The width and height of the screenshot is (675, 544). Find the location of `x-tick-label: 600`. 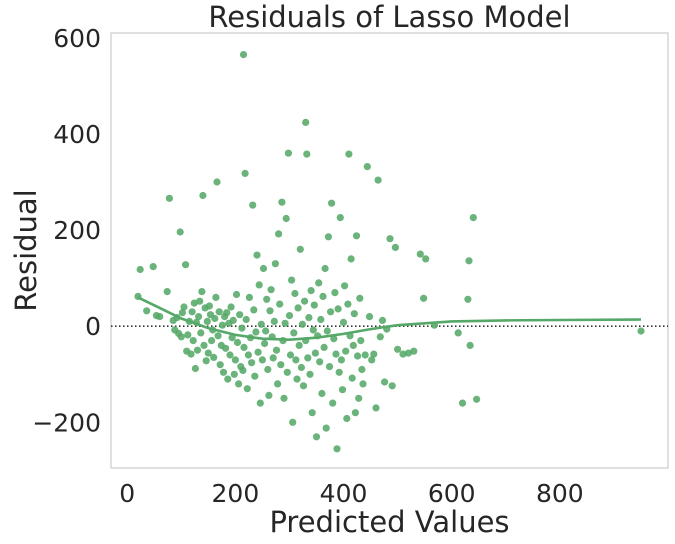

x-tick-label: 600 is located at coordinates (452, 493).